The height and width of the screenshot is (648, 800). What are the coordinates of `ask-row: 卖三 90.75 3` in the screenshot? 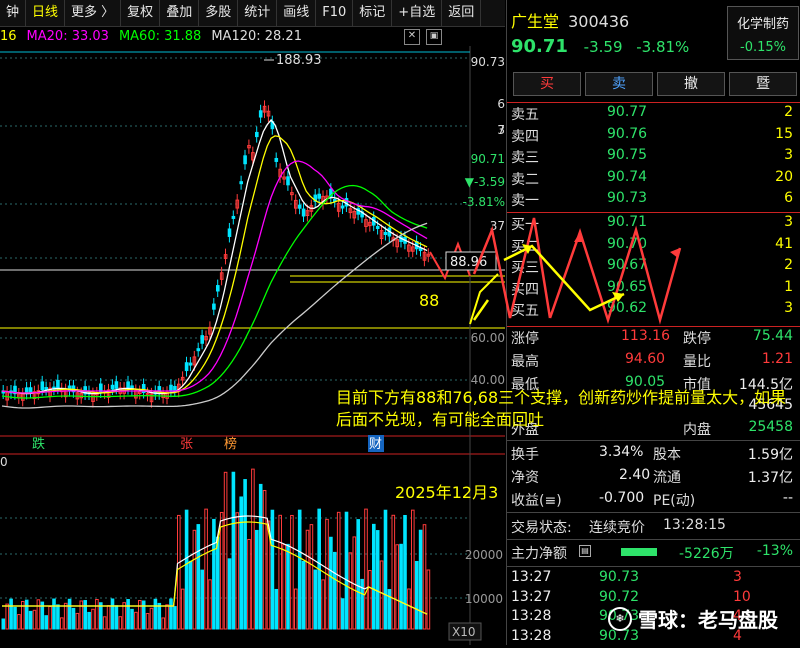 It's located at (653, 157).